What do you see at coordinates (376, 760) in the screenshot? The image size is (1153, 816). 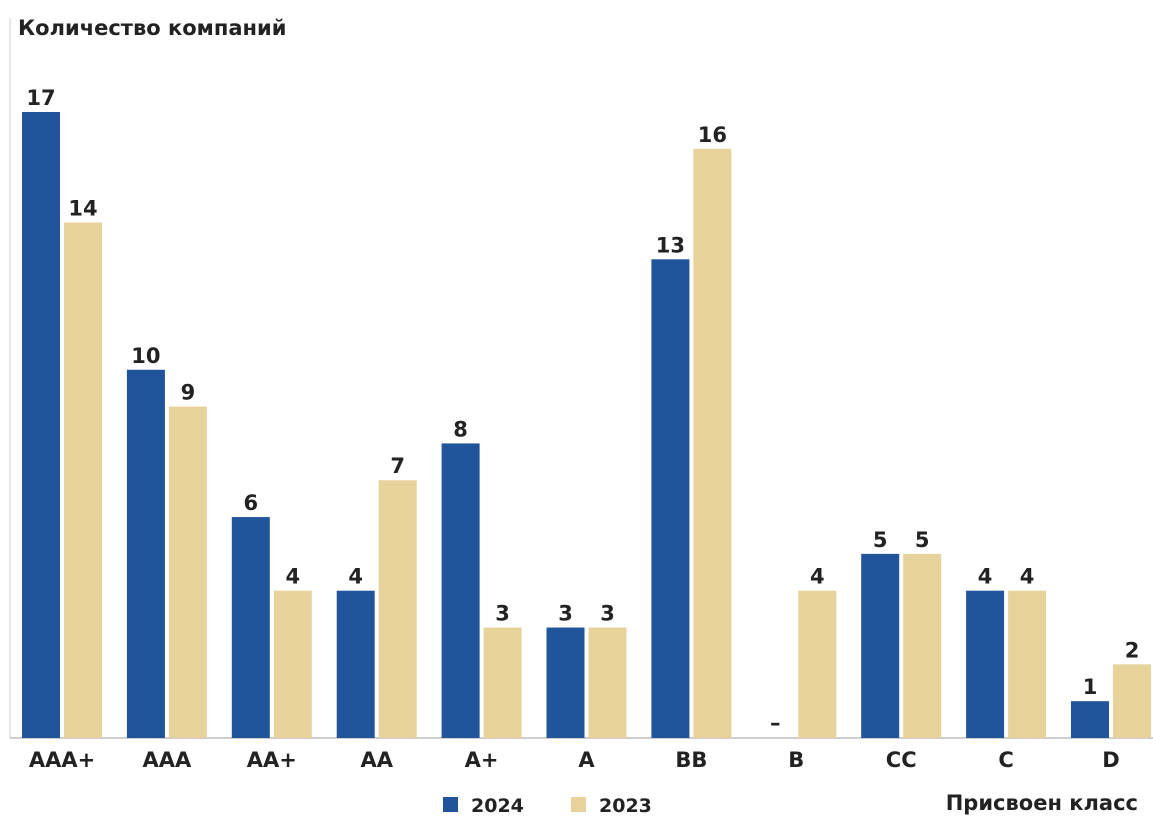 I see `x-tick-aa: AA` at bounding box center [376, 760].